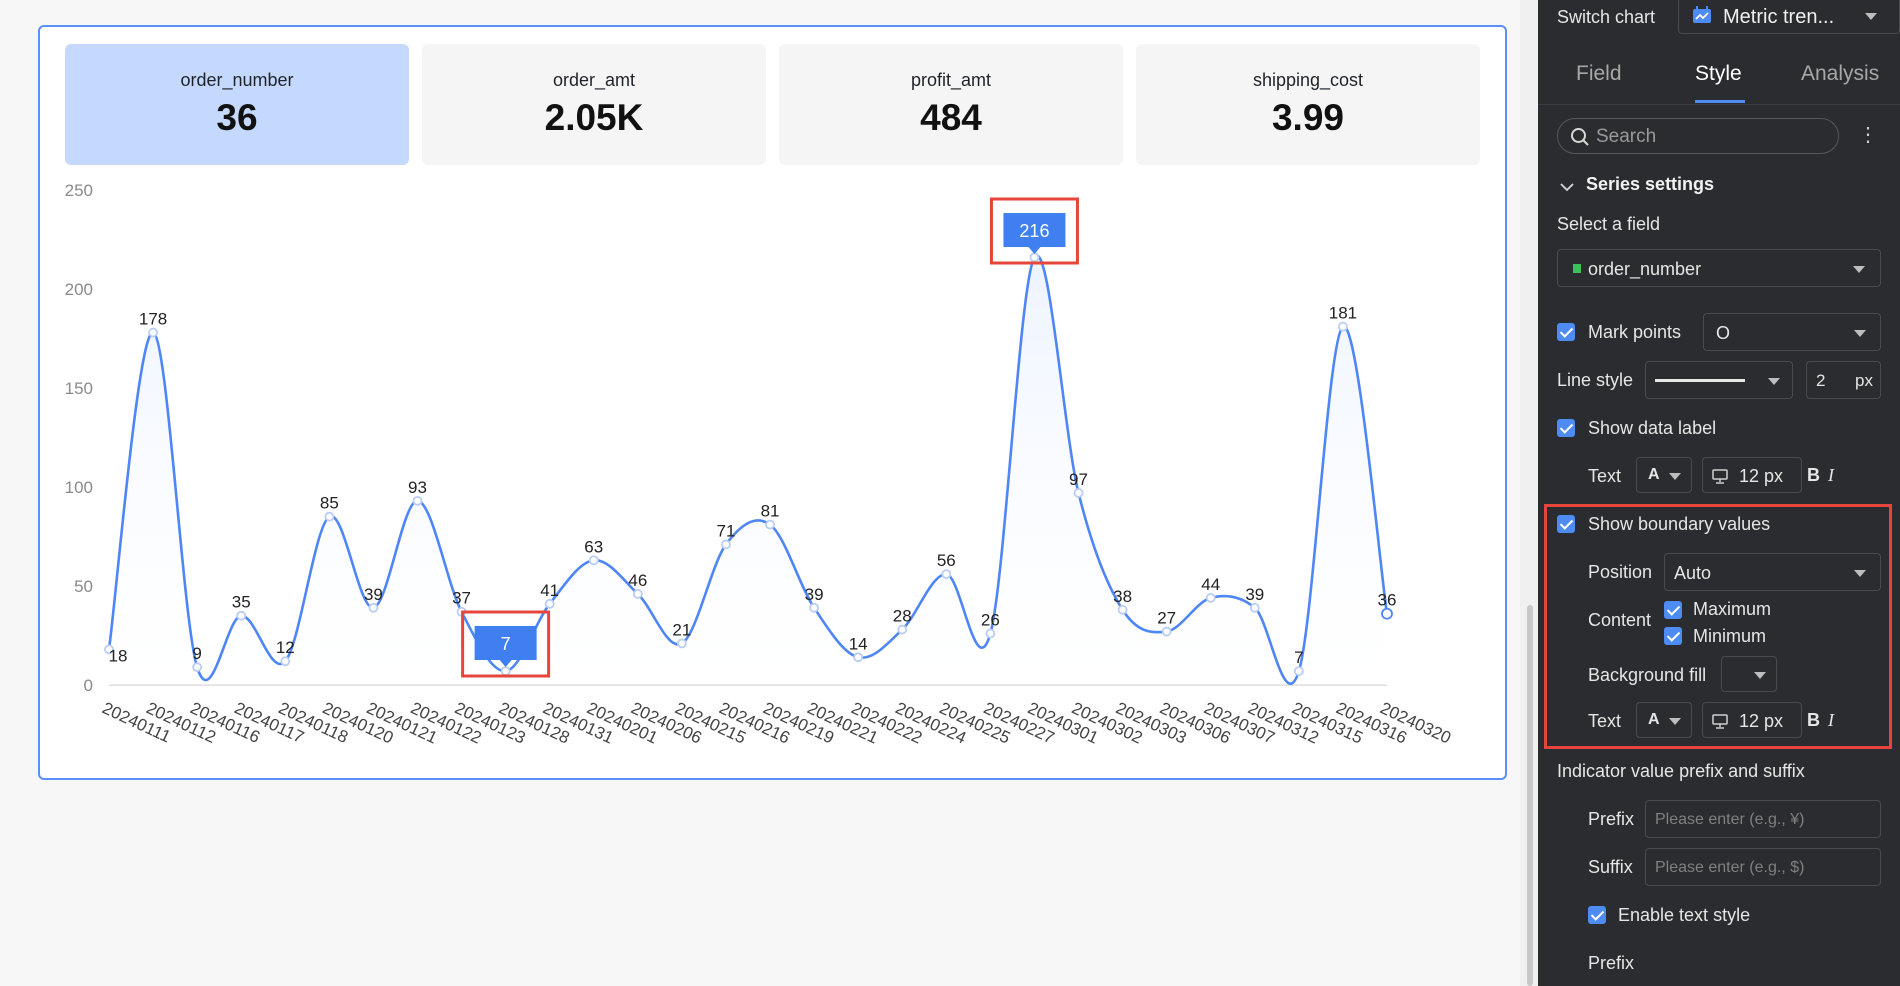 The width and height of the screenshot is (1900, 986). Describe the element at coordinates (1597, 915) in the screenshot. I see `enable-text-style-checkbox` at that location.